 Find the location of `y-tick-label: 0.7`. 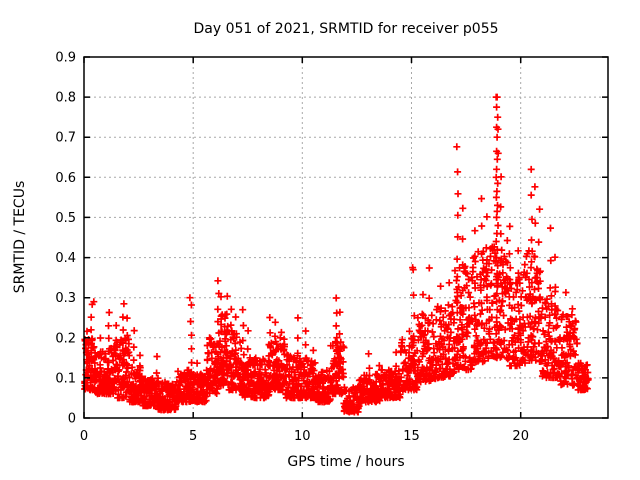

y-tick-label: 0.7 is located at coordinates (65, 138).